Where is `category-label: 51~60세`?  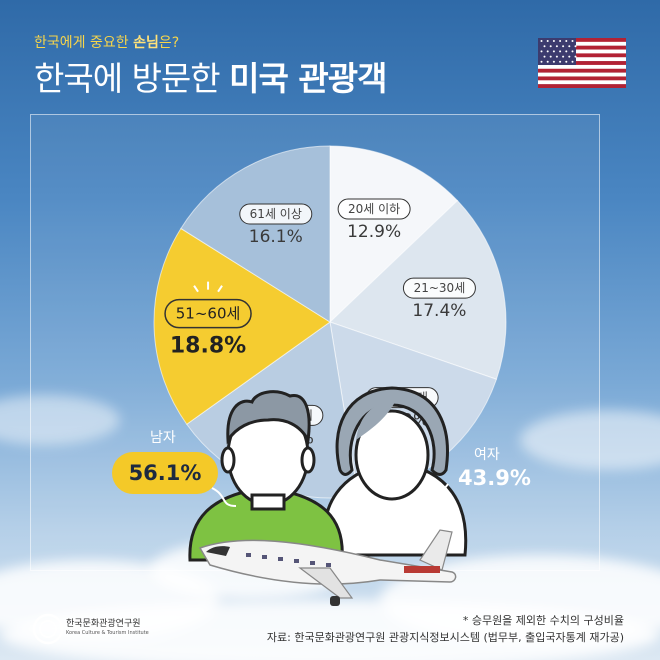 category-label: 51~60세 is located at coordinates (208, 314).